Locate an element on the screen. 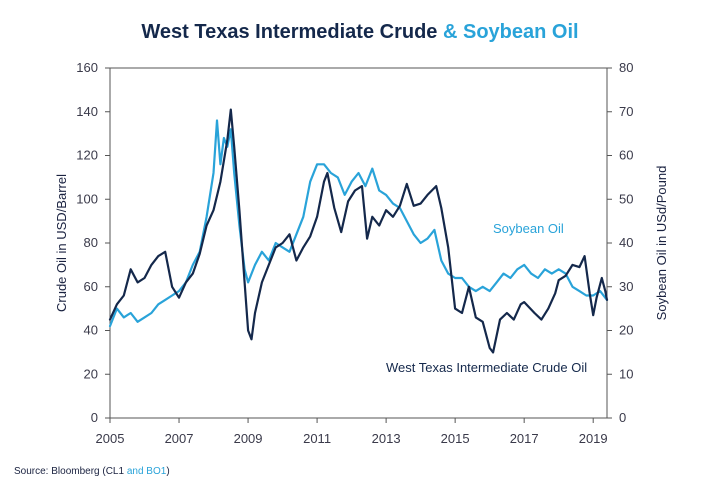  y-axis-right: 0 10 20 30 40 50 60 70 80 is located at coordinates (620, 242).